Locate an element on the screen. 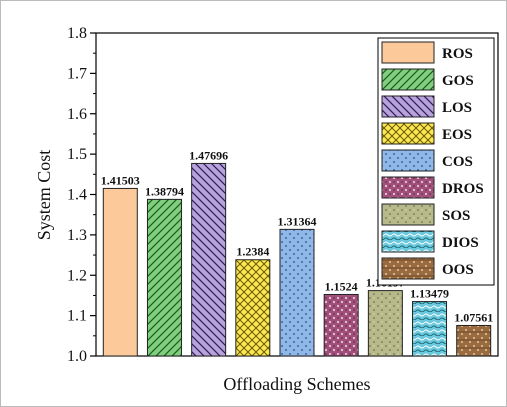 This screenshot has width=507, height=407. bar-dros is located at coordinates (341, 325).